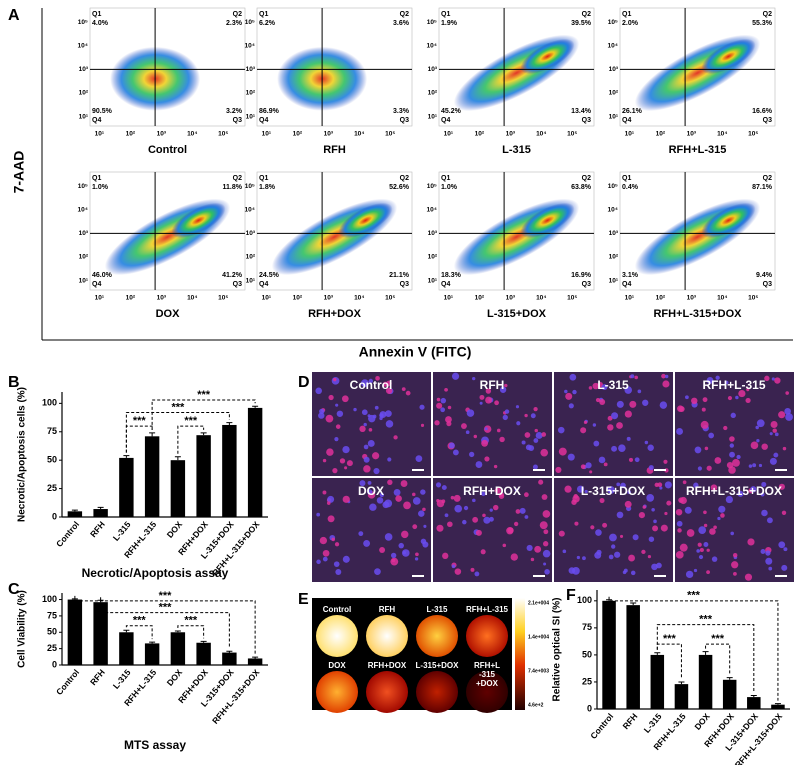 The image size is (799, 765). I want to click on quadrant-label: Q4, so click(263, 284).